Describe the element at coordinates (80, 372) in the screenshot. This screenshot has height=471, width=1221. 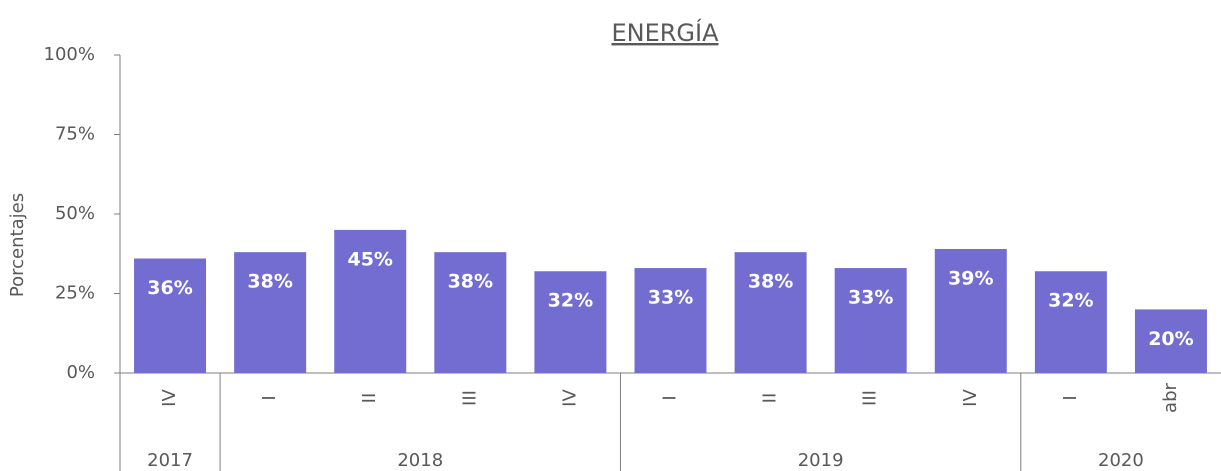
I see `y-tick-label: 0%` at that location.